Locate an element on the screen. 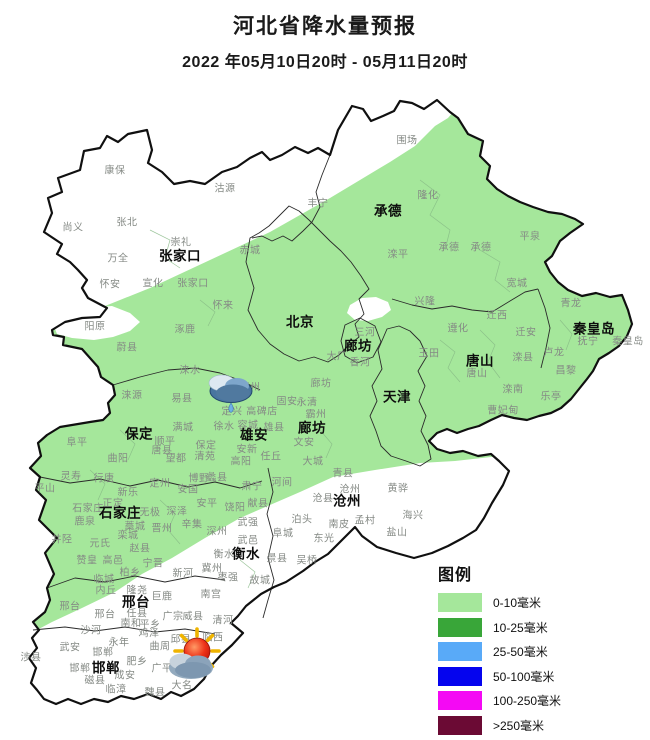 This screenshot has width=650, height=740. map-county-label: 井陉 is located at coordinates (62, 539).